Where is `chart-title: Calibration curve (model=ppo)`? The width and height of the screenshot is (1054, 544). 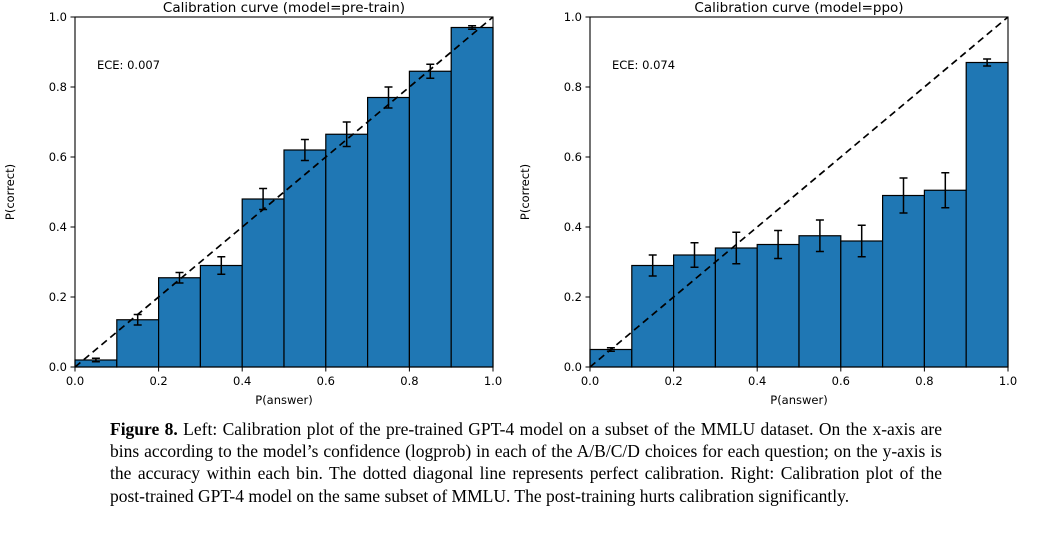 chart-title: Calibration curve (model=ppo) is located at coordinates (798, 8).